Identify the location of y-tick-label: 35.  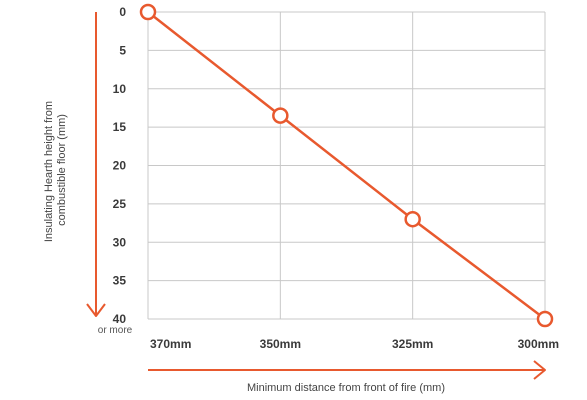
(120, 281).